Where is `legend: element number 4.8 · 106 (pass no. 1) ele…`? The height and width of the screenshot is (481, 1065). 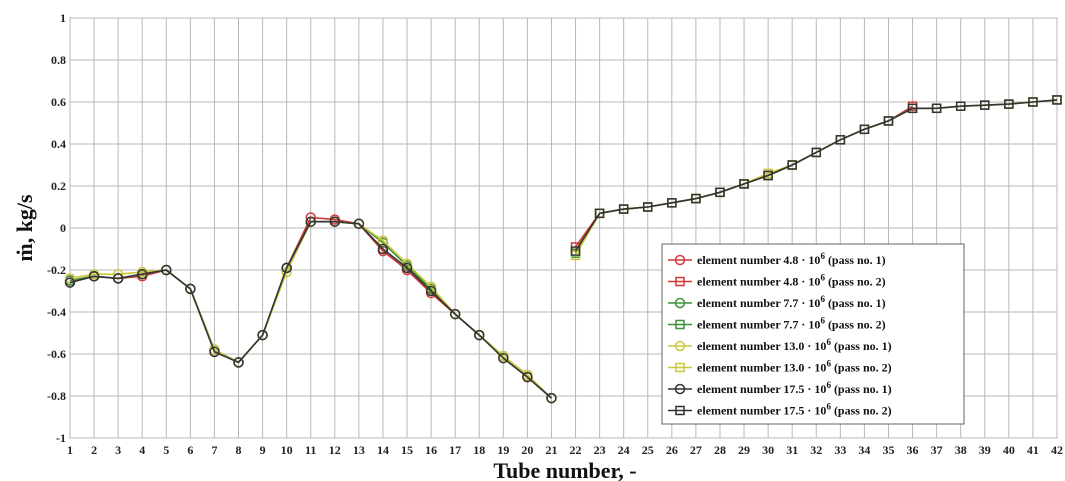
legend: element number 4.8 · 106 (pass no. 1) ele… is located at coordinates (813, 334).